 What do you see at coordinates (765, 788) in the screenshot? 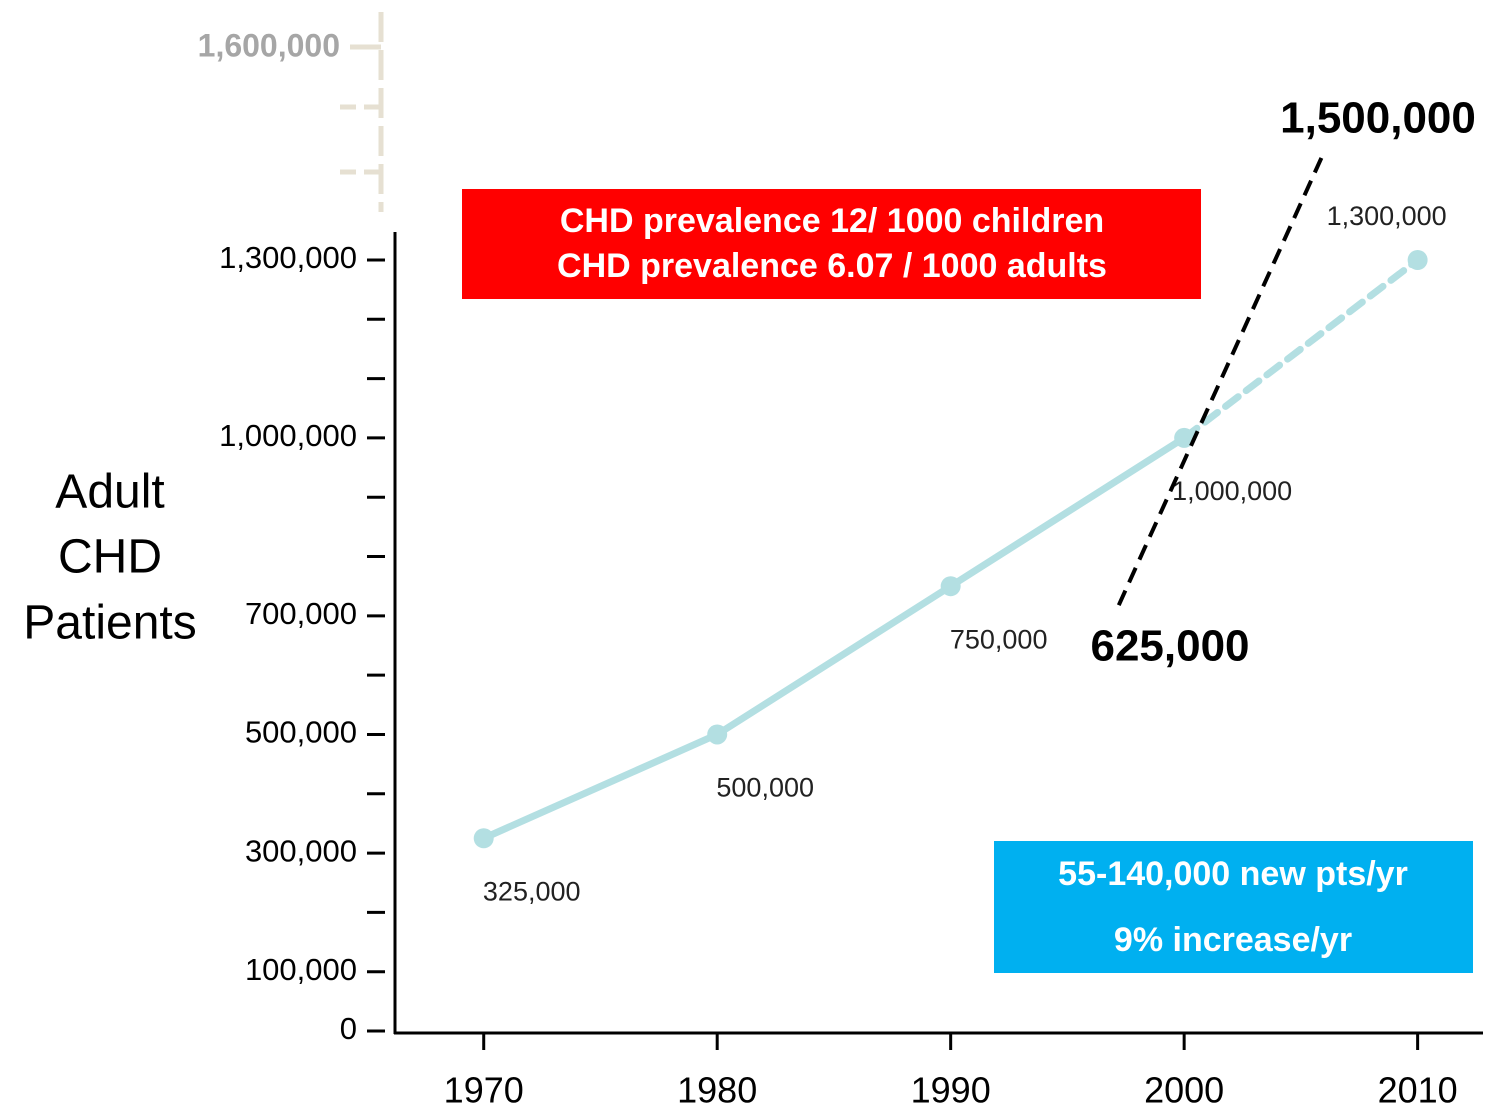
I see `data-label: 500,000` at bounding box center [765, 788].